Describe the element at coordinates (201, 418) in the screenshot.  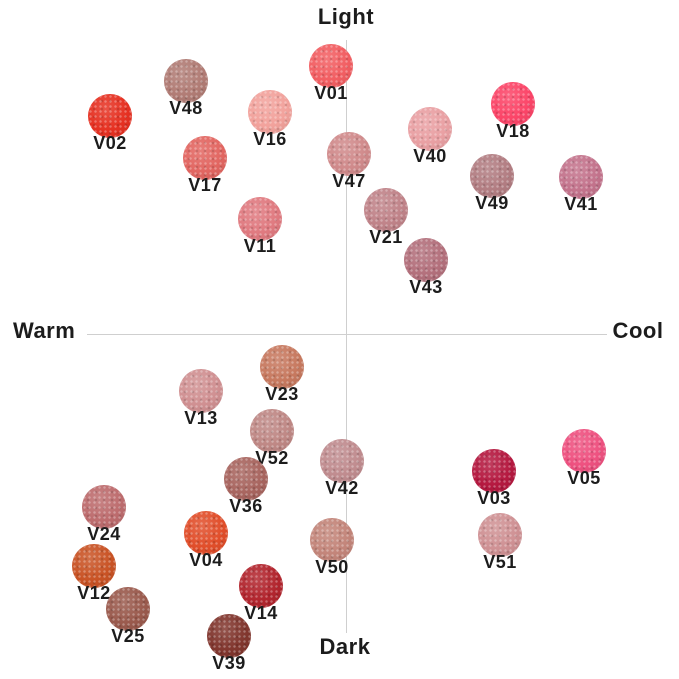
I see `swatch-label: V13` at that location.